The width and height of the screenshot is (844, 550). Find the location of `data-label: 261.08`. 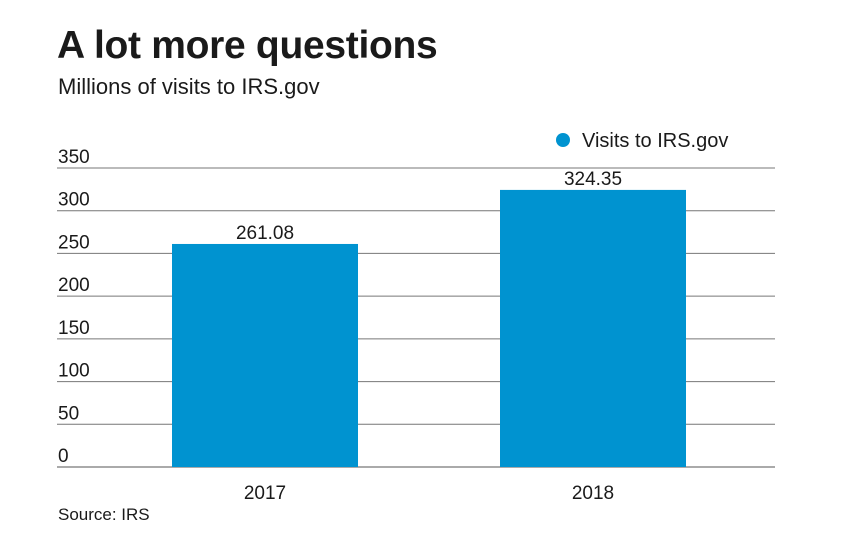

data-label: 261.08 is located at coordinates (265, 233).